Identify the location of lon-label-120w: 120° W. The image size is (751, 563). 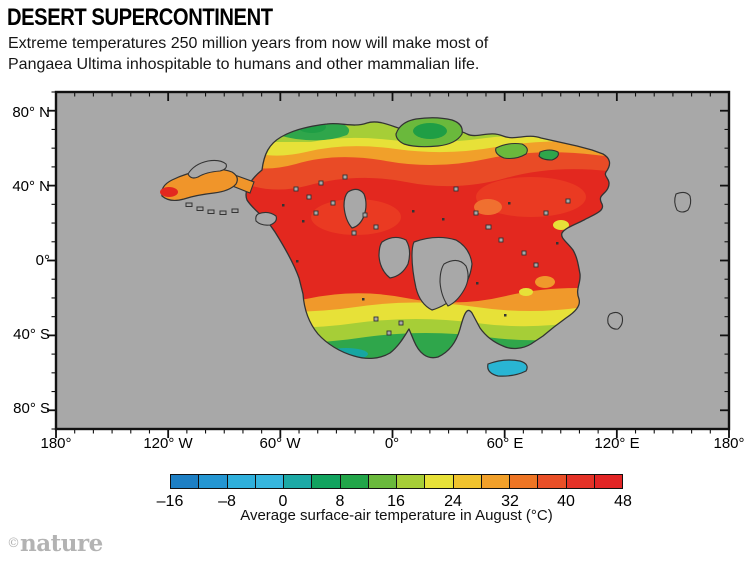
(168, 443).